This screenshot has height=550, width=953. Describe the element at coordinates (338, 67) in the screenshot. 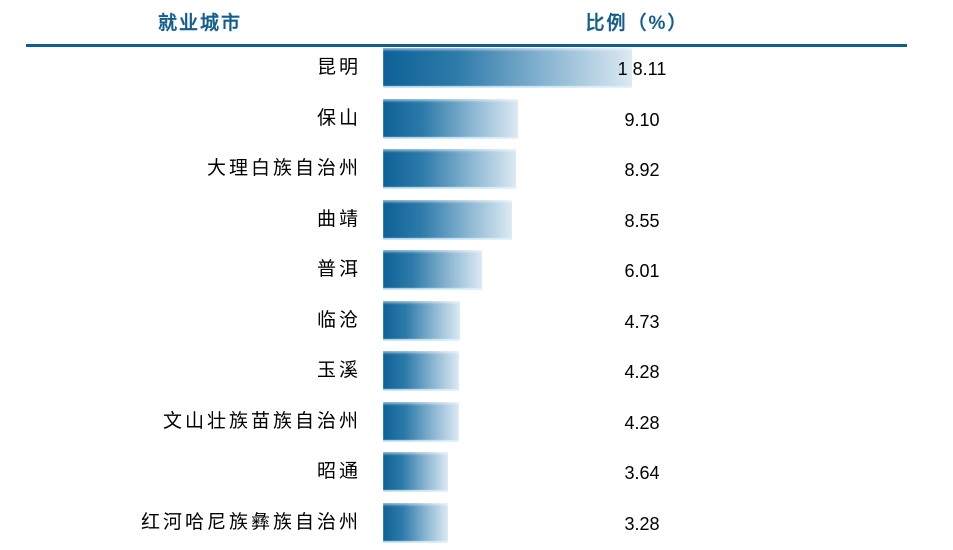

I see `city-label: 昆明` at that location.